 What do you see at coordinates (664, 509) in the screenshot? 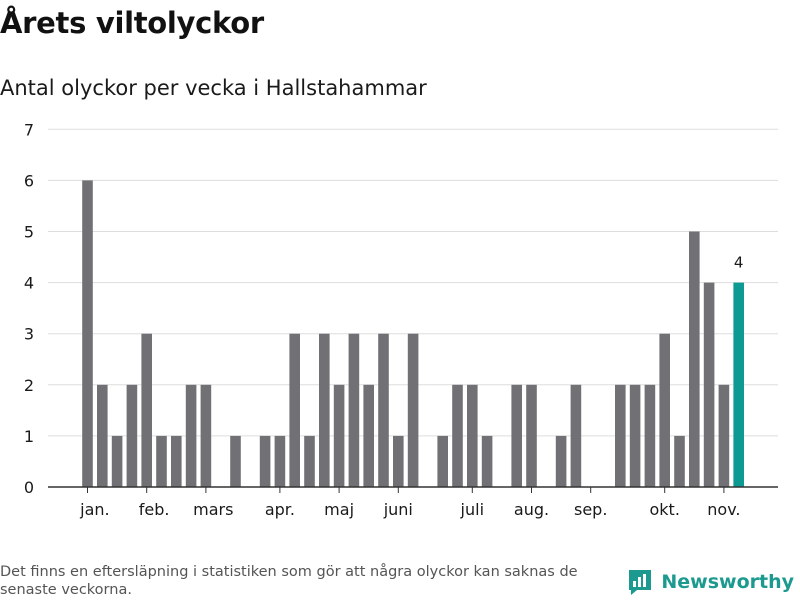
I see `month-label: okt.` at bounding box center [664, 509].